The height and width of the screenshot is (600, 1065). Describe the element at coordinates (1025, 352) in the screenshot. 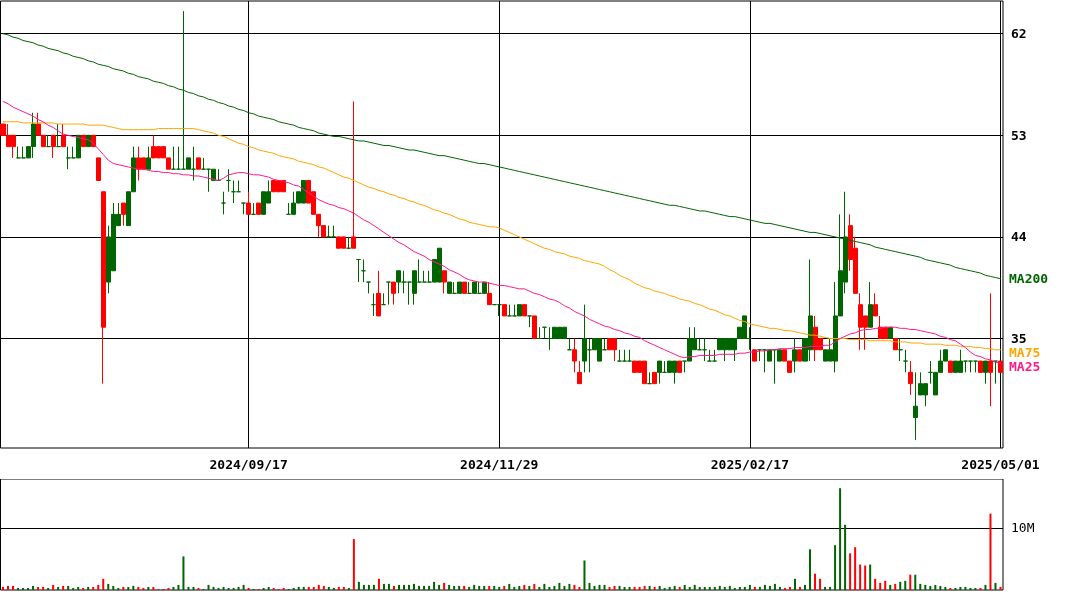

I see `series-label: MA75` at that location.